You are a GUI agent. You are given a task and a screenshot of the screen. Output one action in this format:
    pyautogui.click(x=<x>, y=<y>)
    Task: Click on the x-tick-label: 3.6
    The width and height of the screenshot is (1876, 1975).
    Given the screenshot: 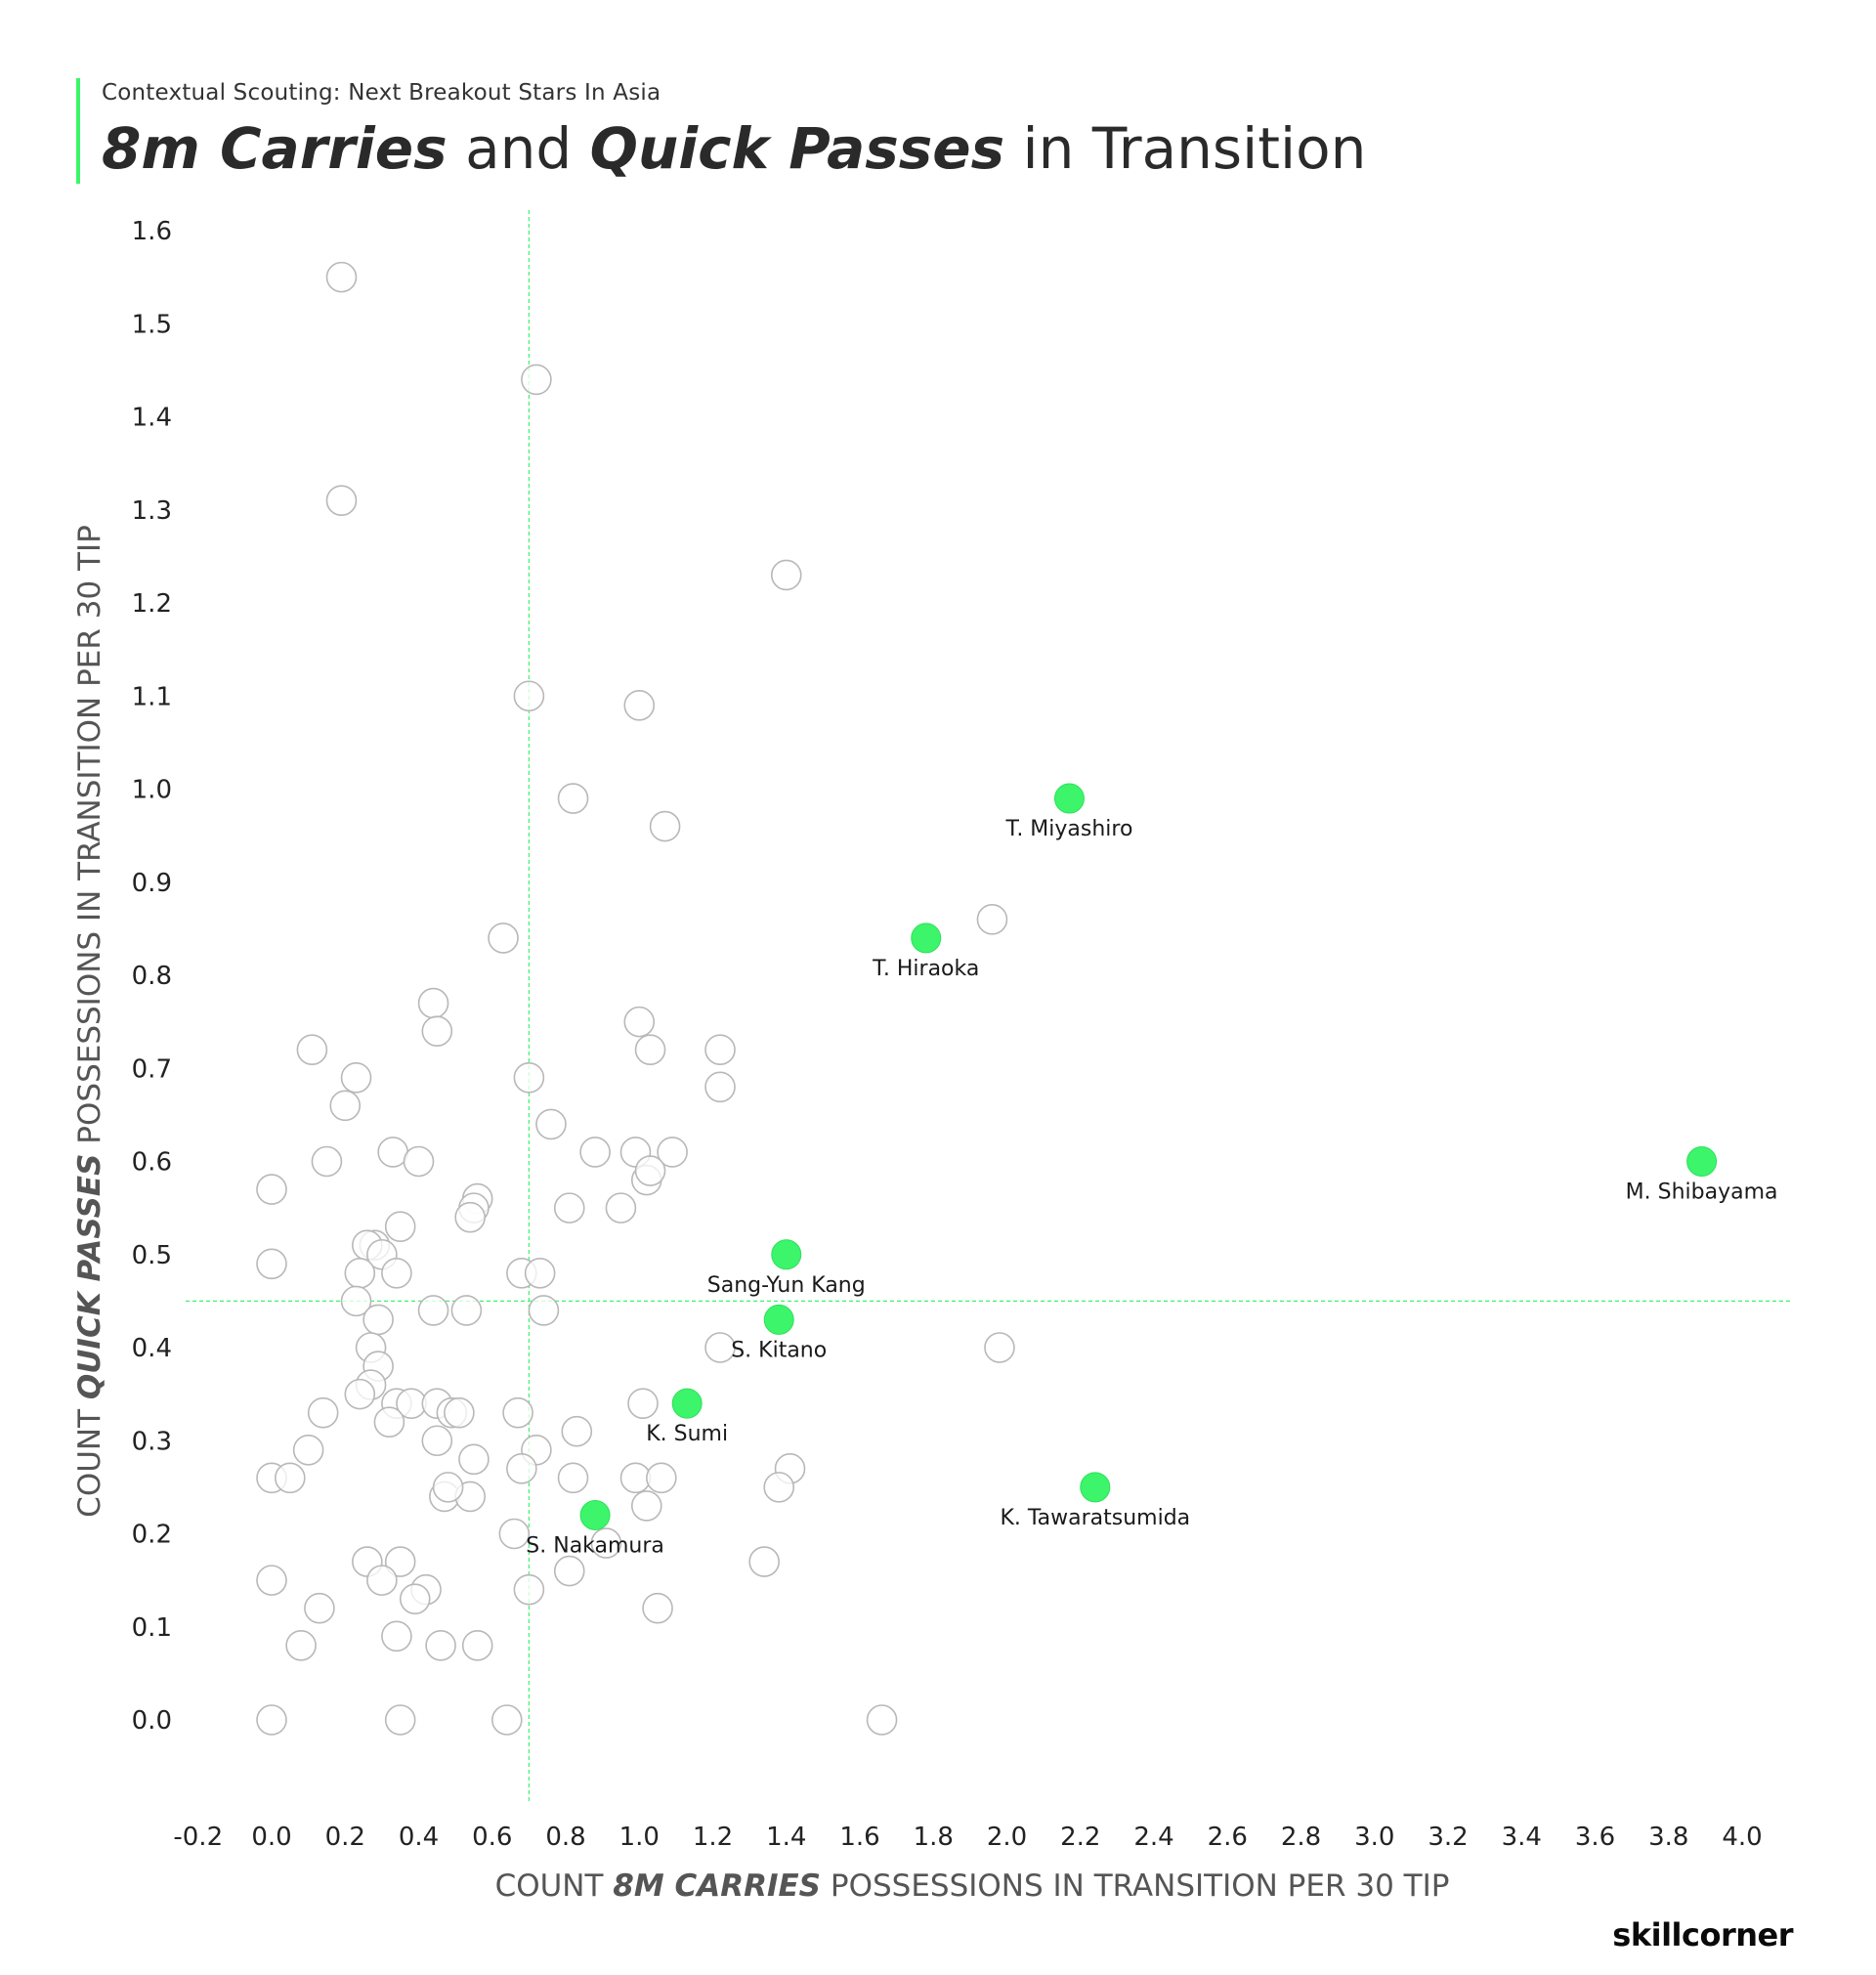 What is the action you would take?
    pyautogui.click(x=1595, y=1838)
    